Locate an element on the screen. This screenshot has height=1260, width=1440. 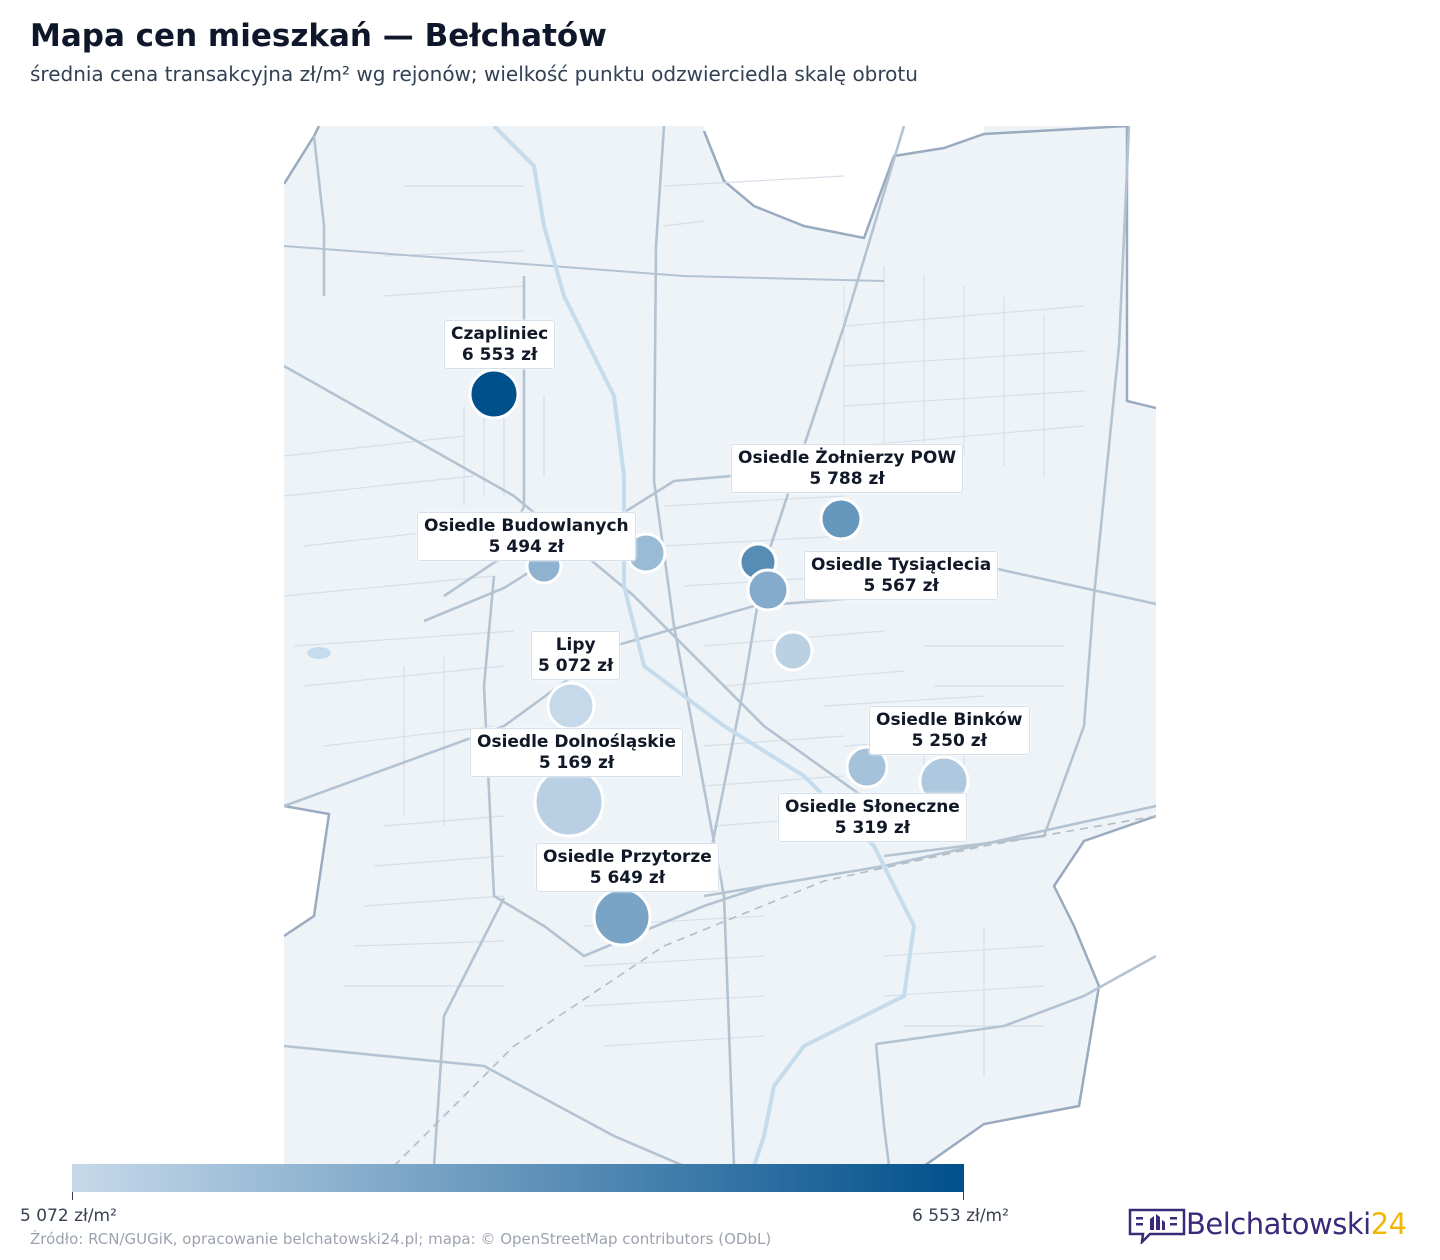
district-name: Osiedle Binków is located at coordinates (949, 720).